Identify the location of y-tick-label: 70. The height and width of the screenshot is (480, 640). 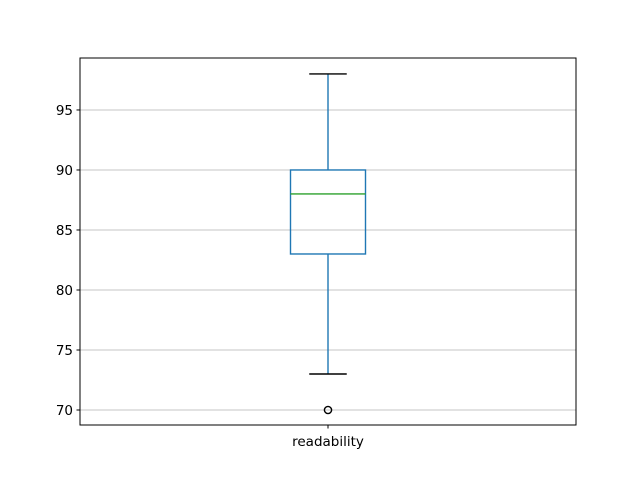
(64, 411).